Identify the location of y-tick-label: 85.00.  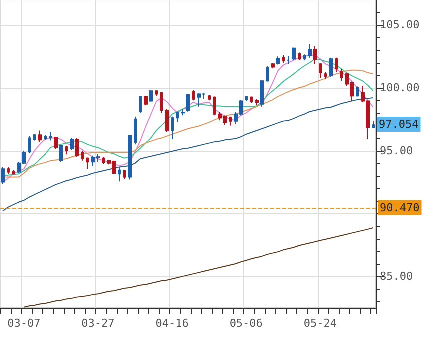
(397, 277).